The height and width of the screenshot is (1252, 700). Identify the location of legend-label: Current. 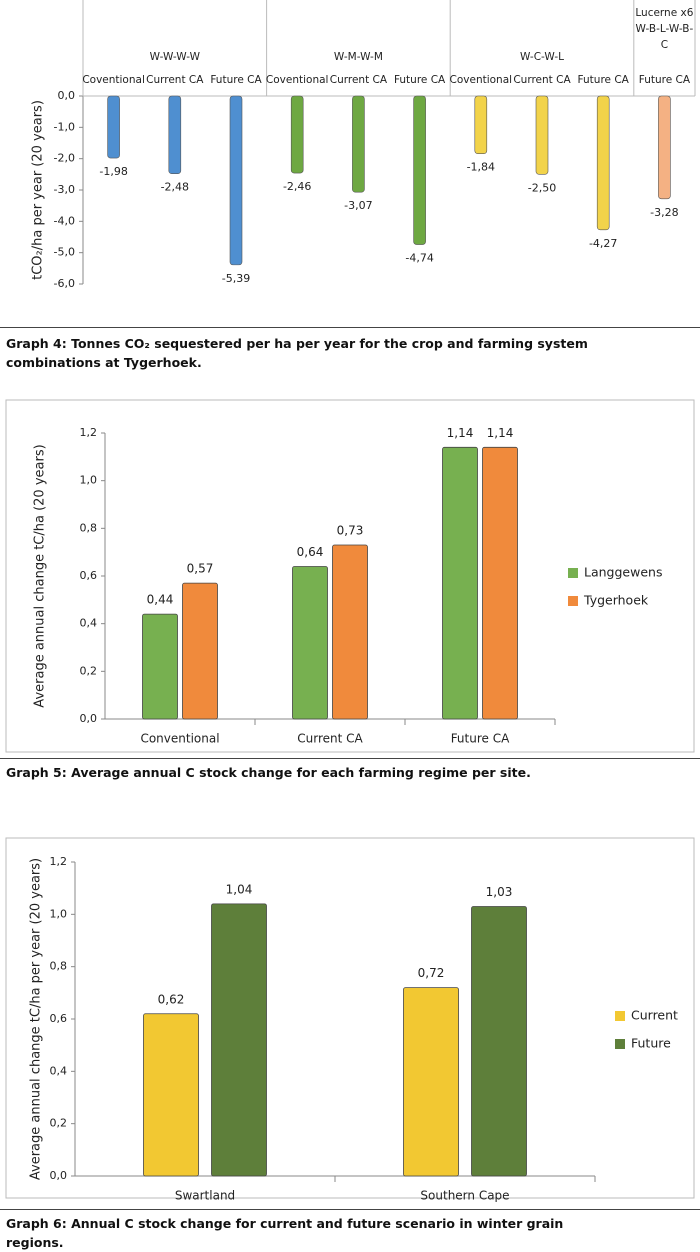
(654, 1015).